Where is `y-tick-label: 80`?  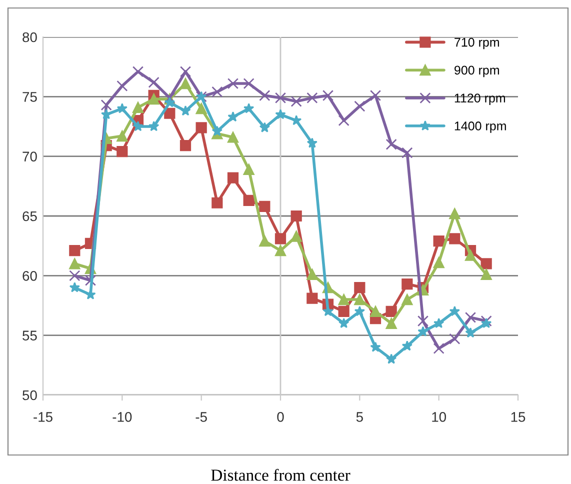
y-tick-label: 80 is located at coordinates (29, 37).